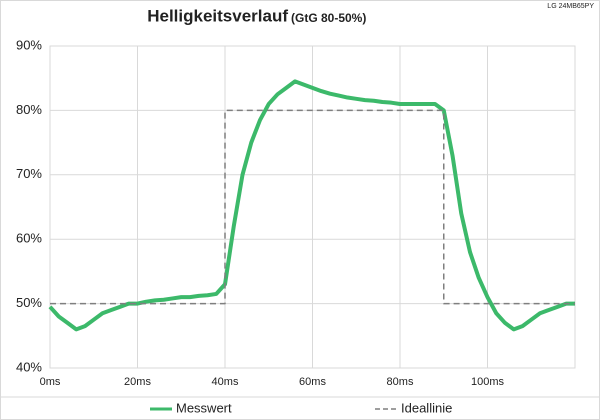  I want to click on y-tick-label: 80%, so click(29, 109).